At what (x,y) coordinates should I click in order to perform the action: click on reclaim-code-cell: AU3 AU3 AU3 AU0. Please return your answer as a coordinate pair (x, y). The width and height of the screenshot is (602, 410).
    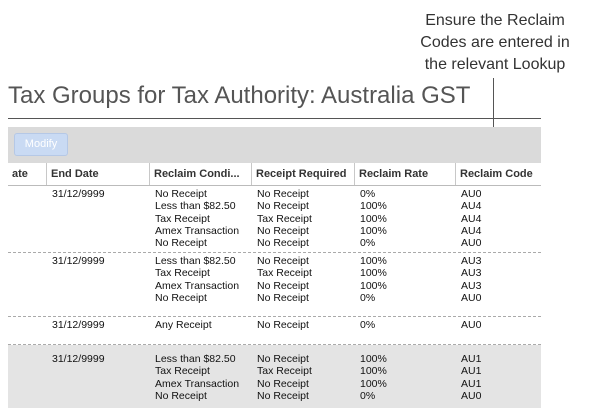
    Looking at the image, I should click on (499, 279).